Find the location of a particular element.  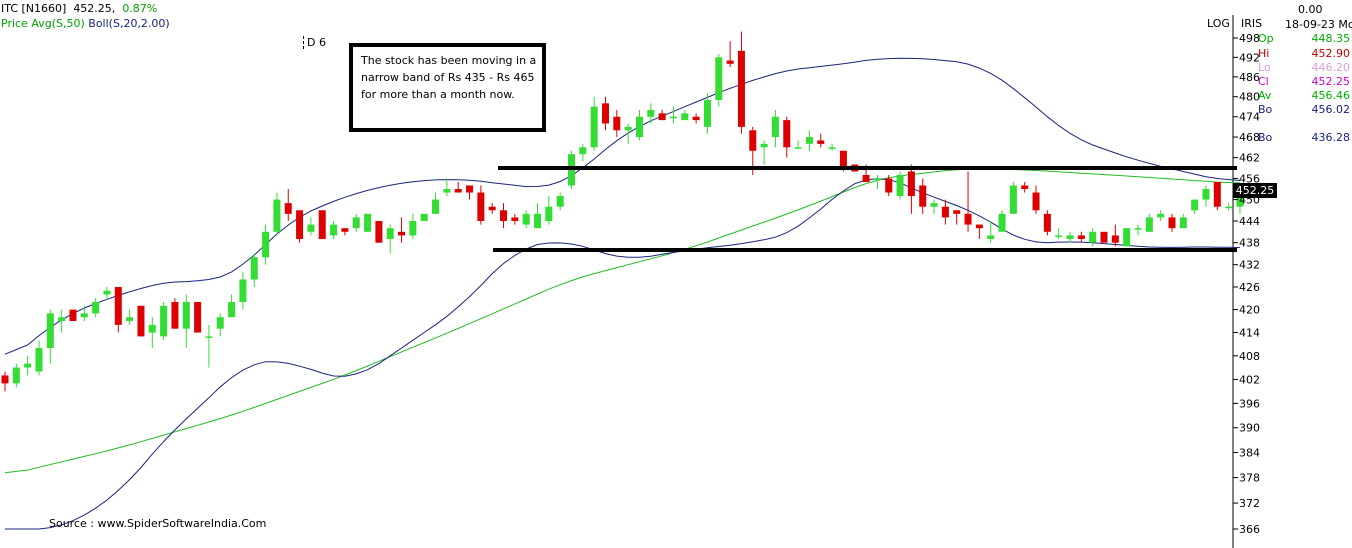

y-tick-label: 414 is located at coordinates (1249, 333).